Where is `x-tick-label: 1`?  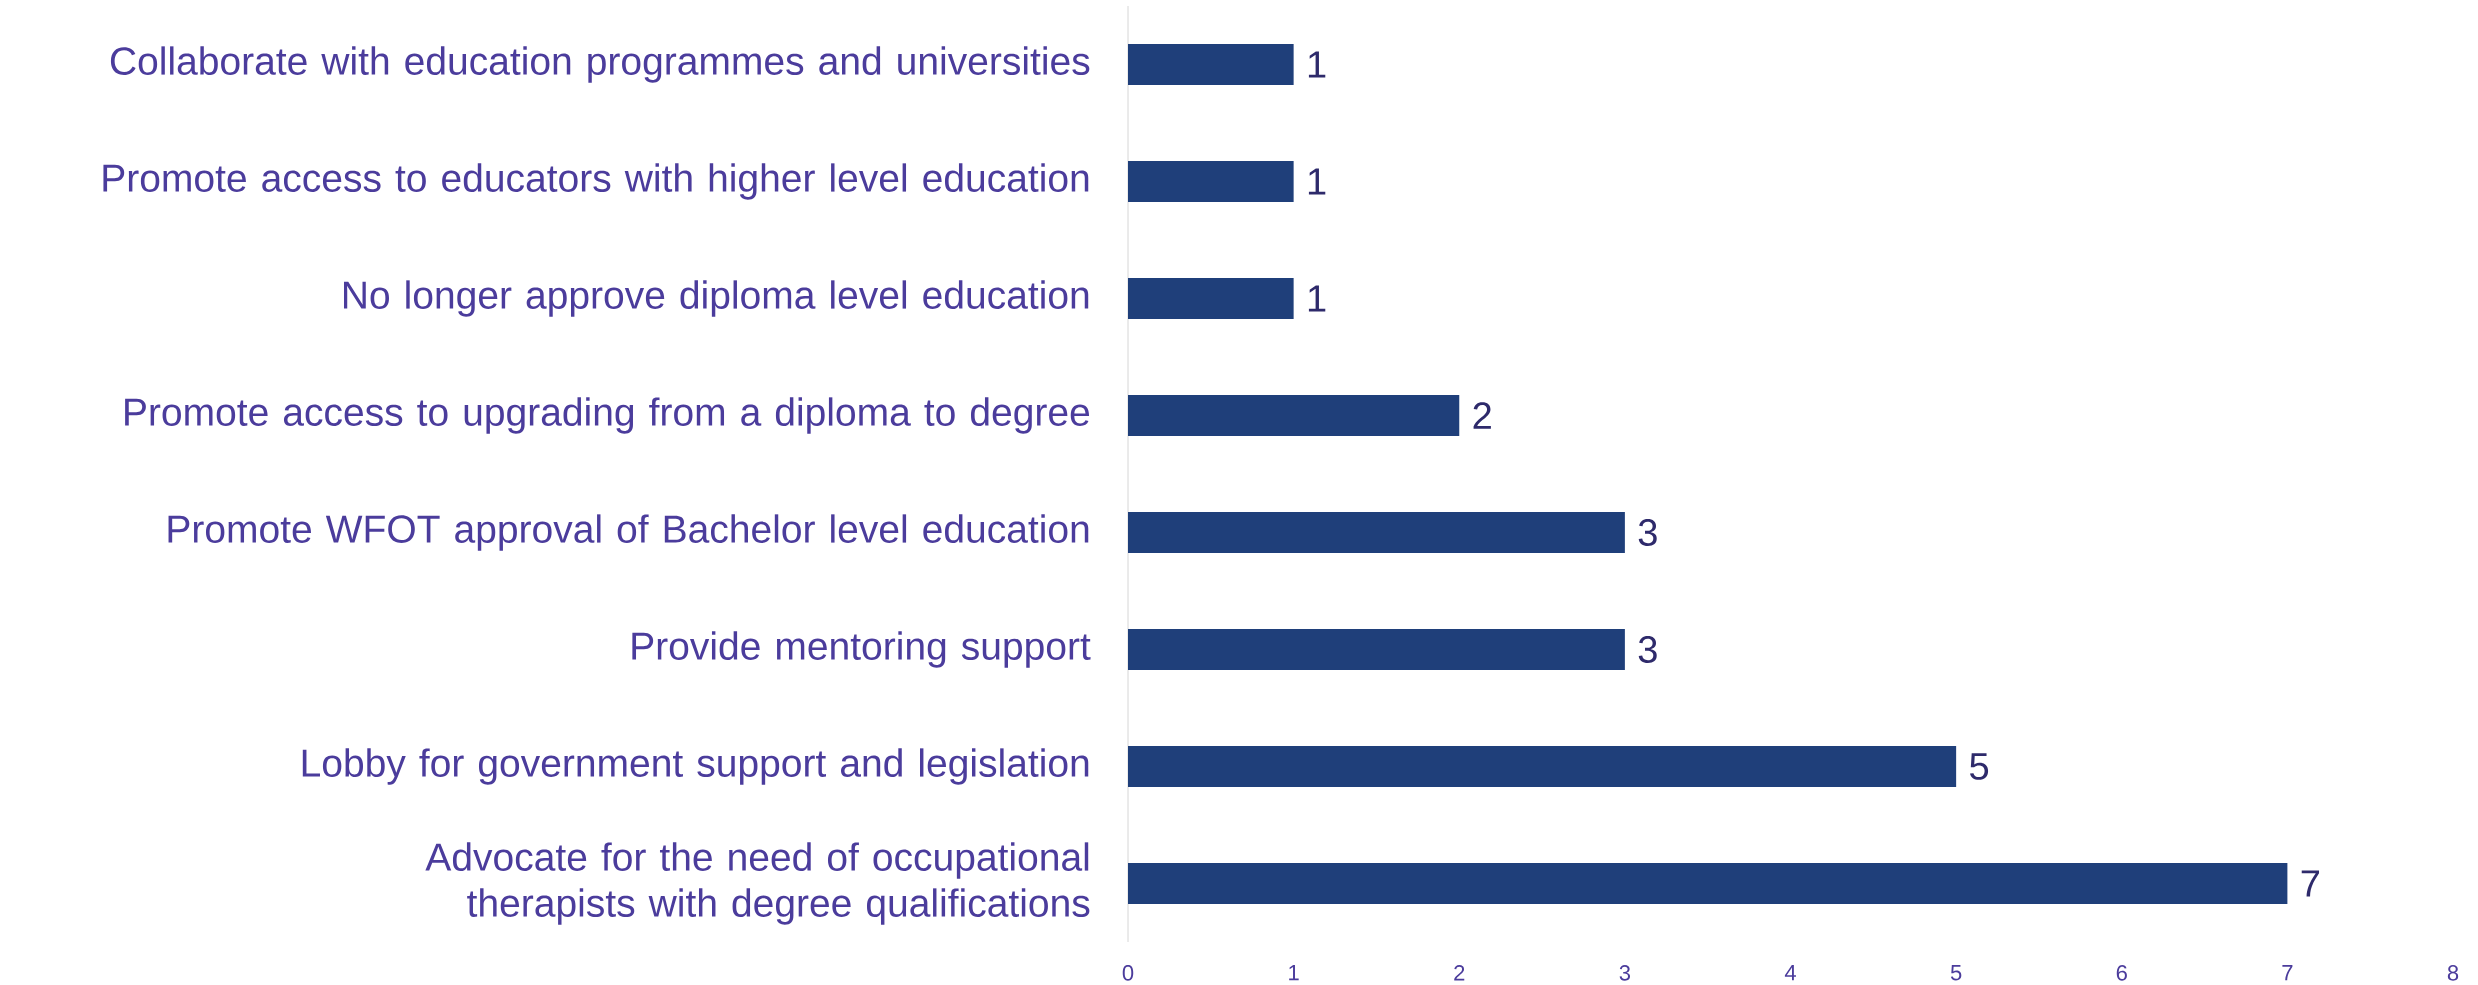
x-tick-label: 1 is located at coordinates (1294, 973).